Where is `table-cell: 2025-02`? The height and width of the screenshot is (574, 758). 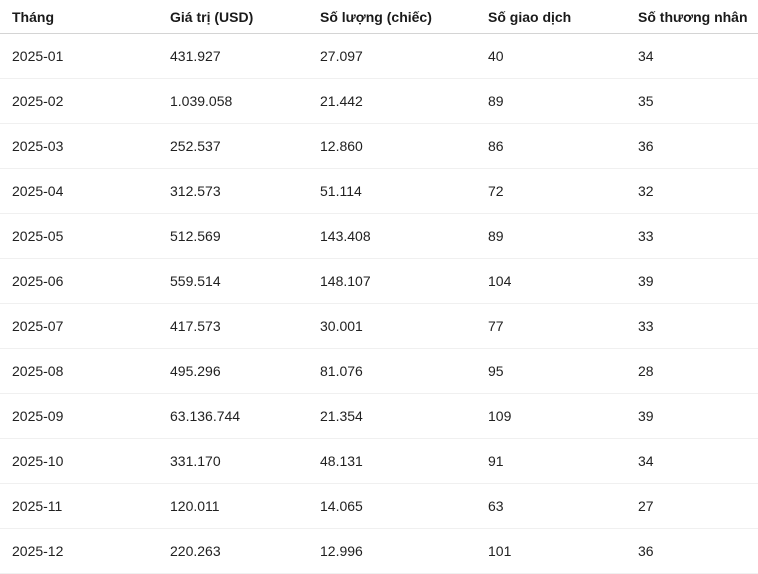
table-cell: 2025-02 is located at coordinates (79, 101).